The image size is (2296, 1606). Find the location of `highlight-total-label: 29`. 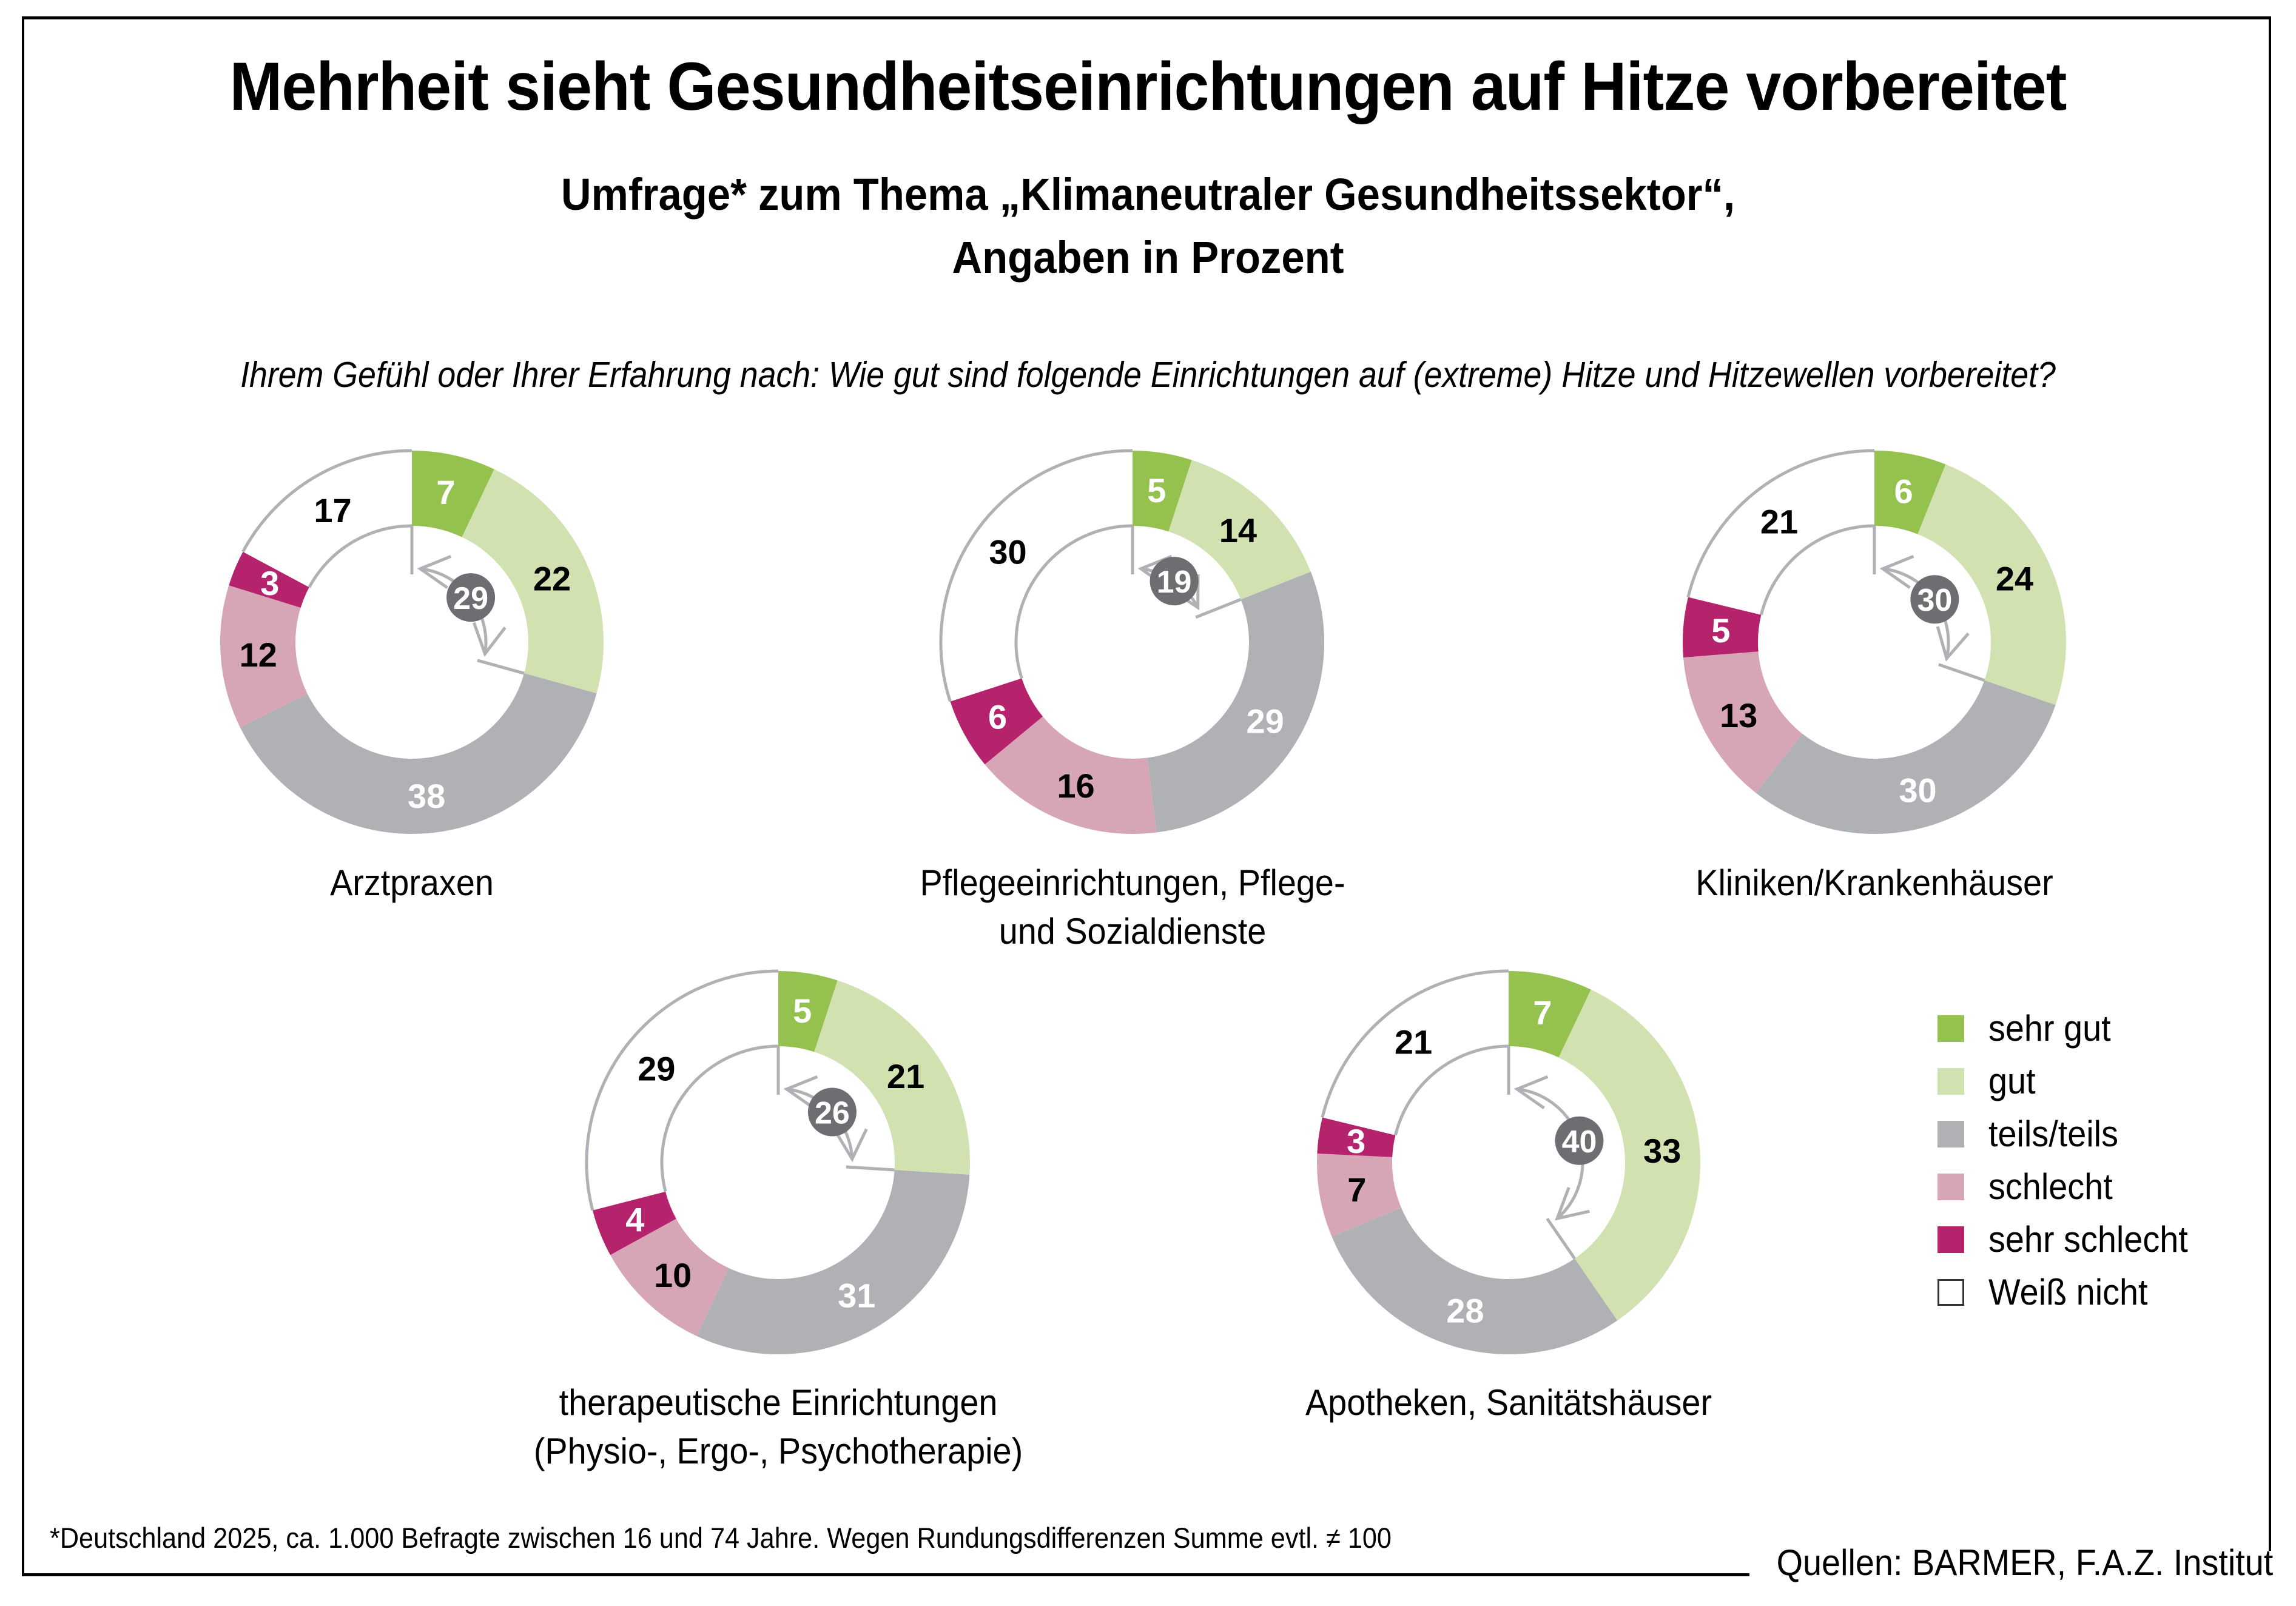

highlight-total-label: 29 is located at coordinates (470, 598).